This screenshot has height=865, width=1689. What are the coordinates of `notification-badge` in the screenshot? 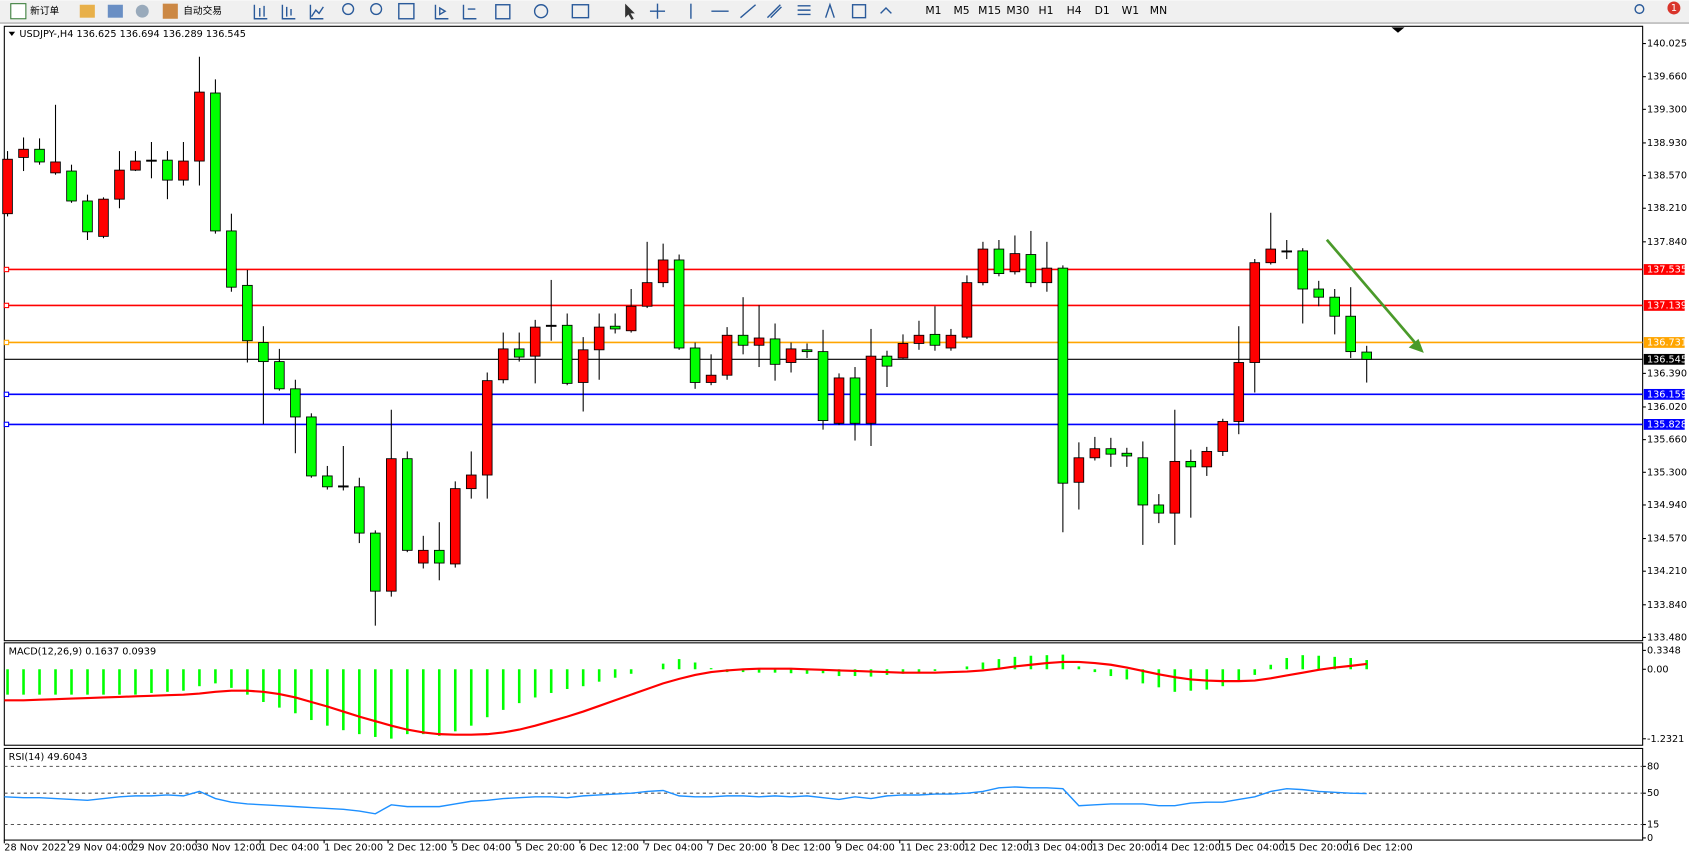 It's located at (1674, 8).